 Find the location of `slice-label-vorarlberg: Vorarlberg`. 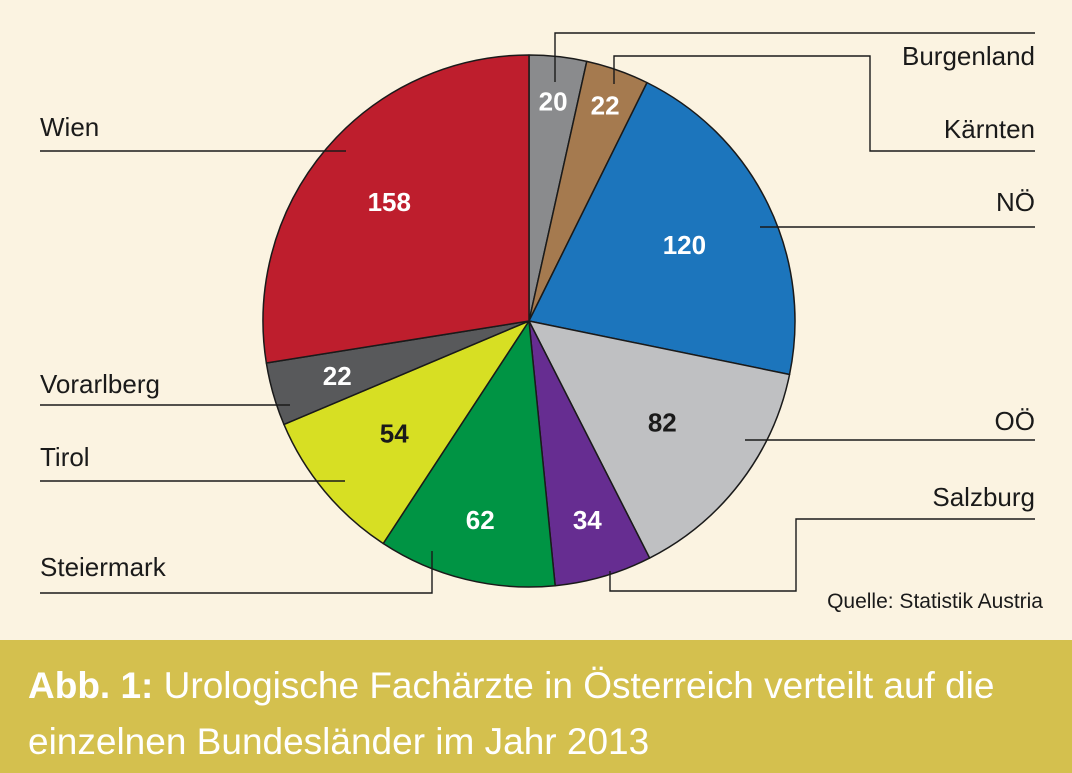

slice-label-vorarlberg: Vorarlberg is located at coordinates (100, 384).